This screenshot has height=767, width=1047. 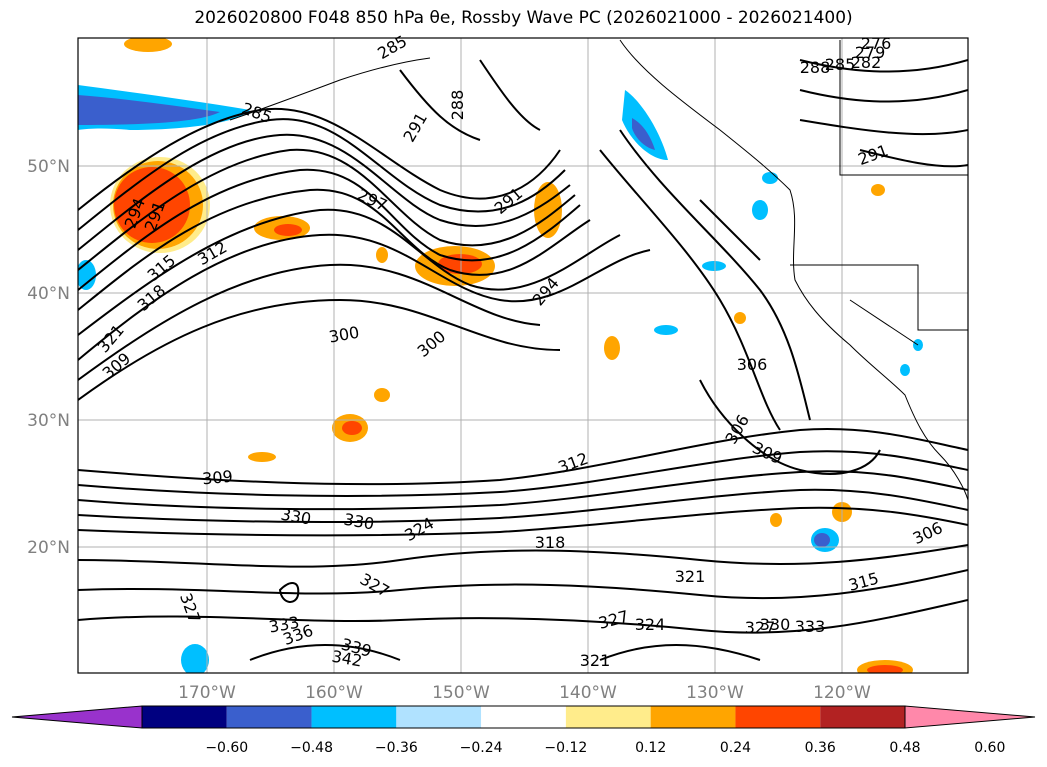 What do you see at coordinates (715, 693) in the screenshot?
I see `lon-label: 130°W` at bounding box center [715, 693].